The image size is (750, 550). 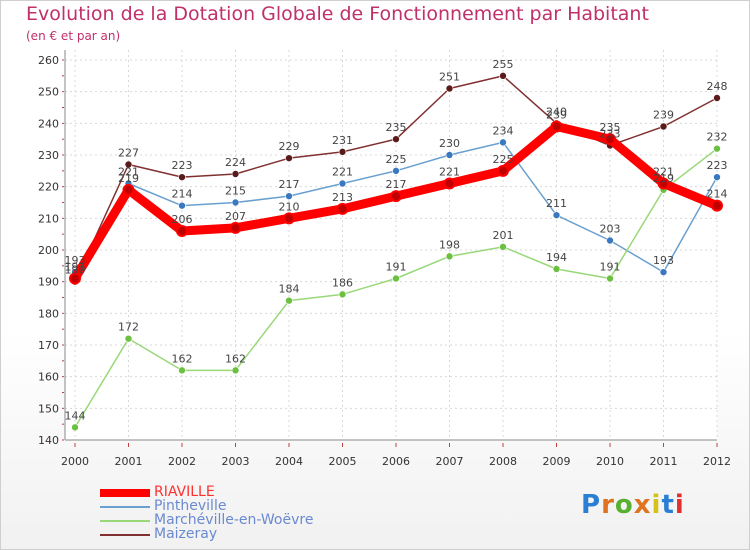 I want to click on proxiti-logo: Proxiti, so click(x=633, y=505).